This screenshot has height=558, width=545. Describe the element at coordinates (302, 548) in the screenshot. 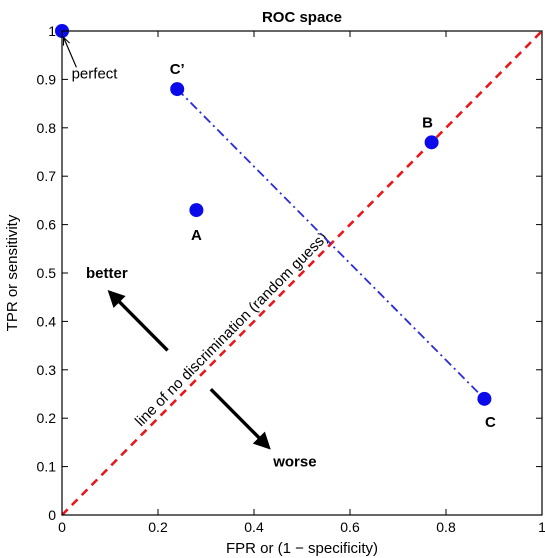

I see `x-axis-label: FPR or (1 − specificity)` at that location.